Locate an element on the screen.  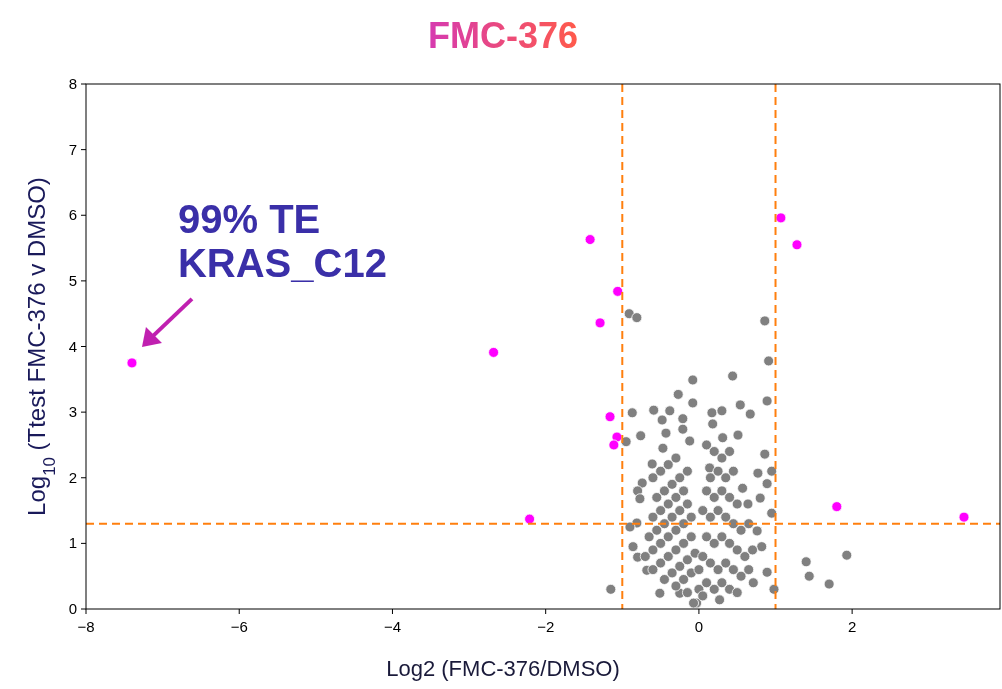
y-tick-label: 0 is located at coordinates (72, 608).